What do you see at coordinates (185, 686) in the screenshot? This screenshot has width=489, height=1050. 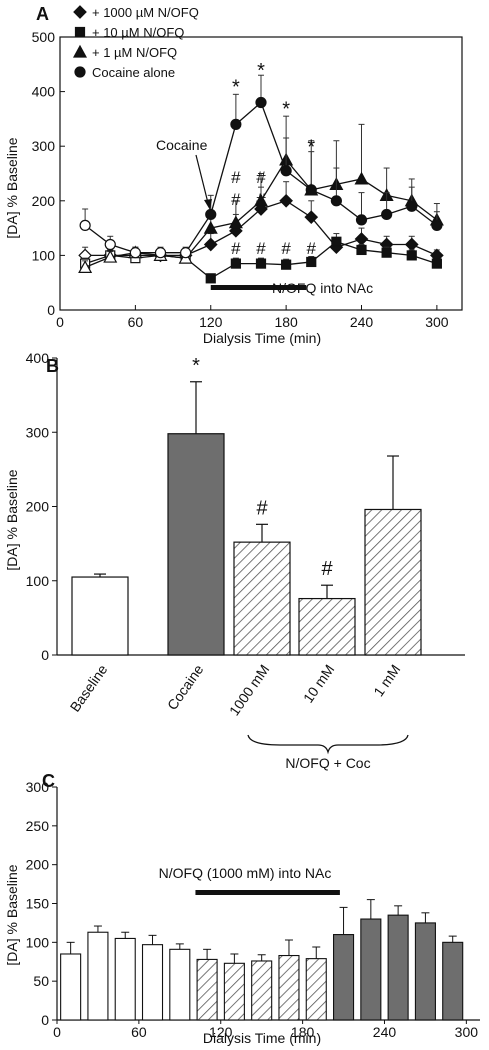 I see `category-label: Cocaine` at bounding box center [185, 686].